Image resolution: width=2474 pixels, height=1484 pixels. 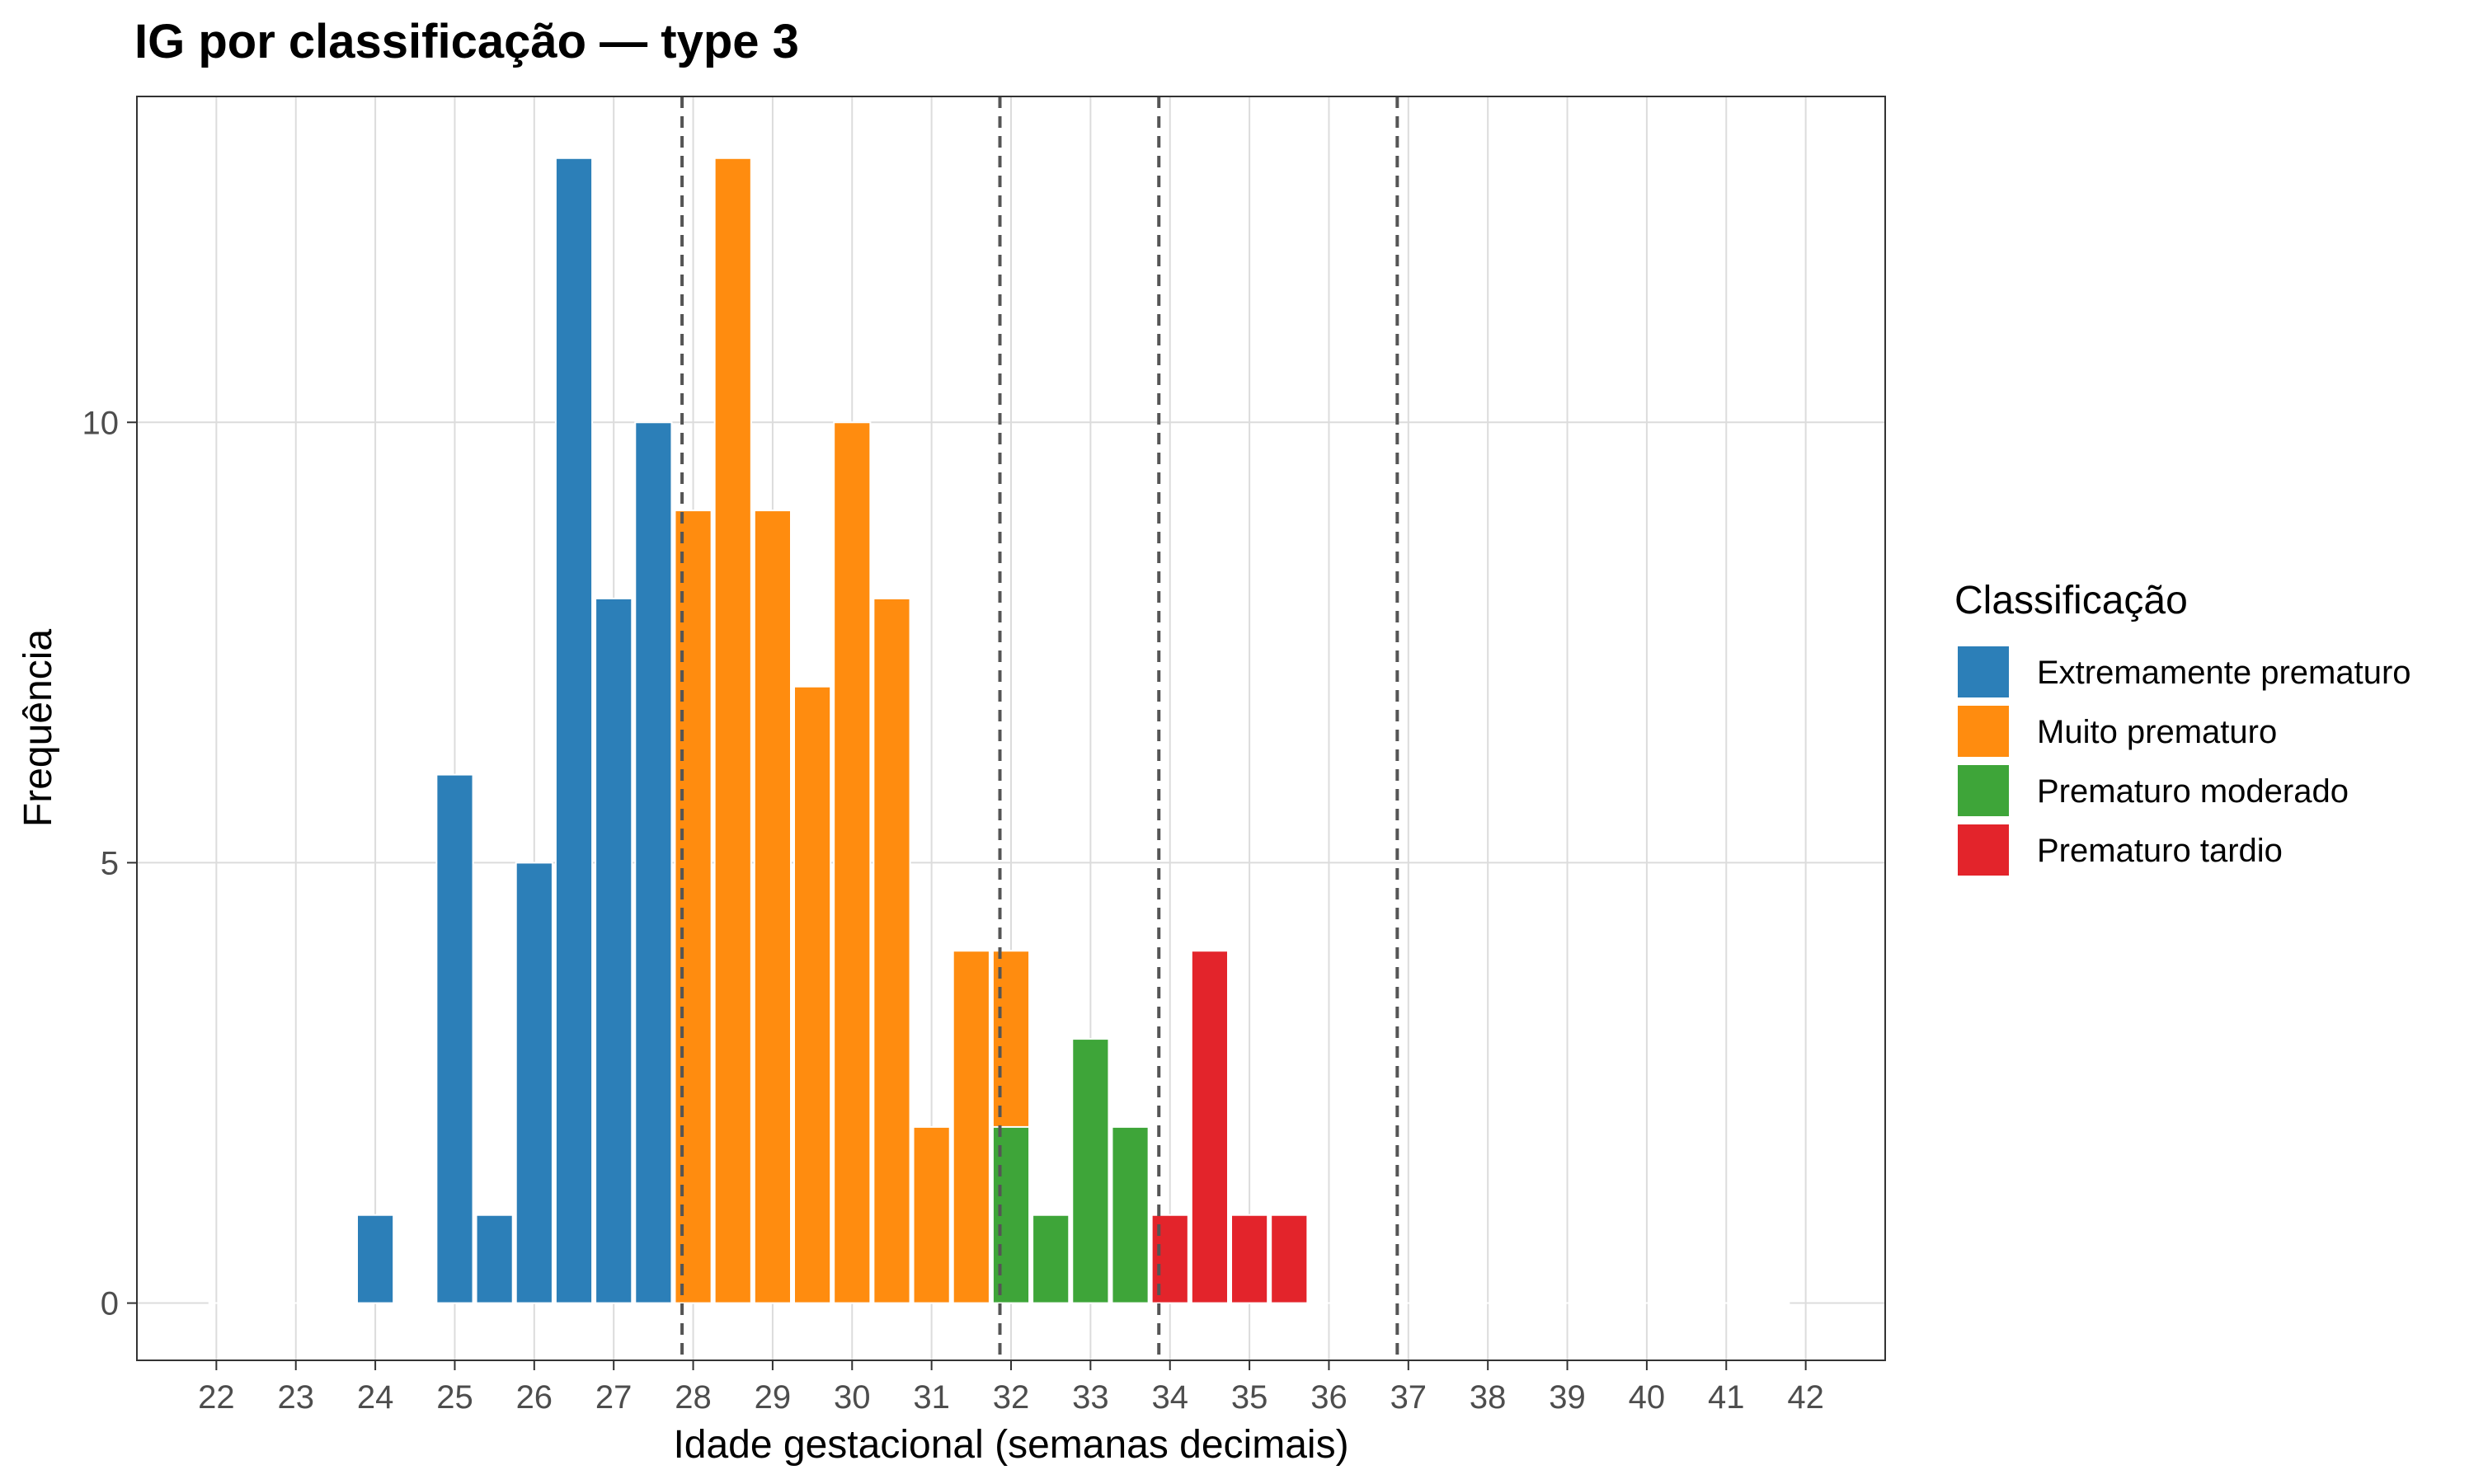 I want to click on x-tick-label: 31, so click(x=931, y=1397).